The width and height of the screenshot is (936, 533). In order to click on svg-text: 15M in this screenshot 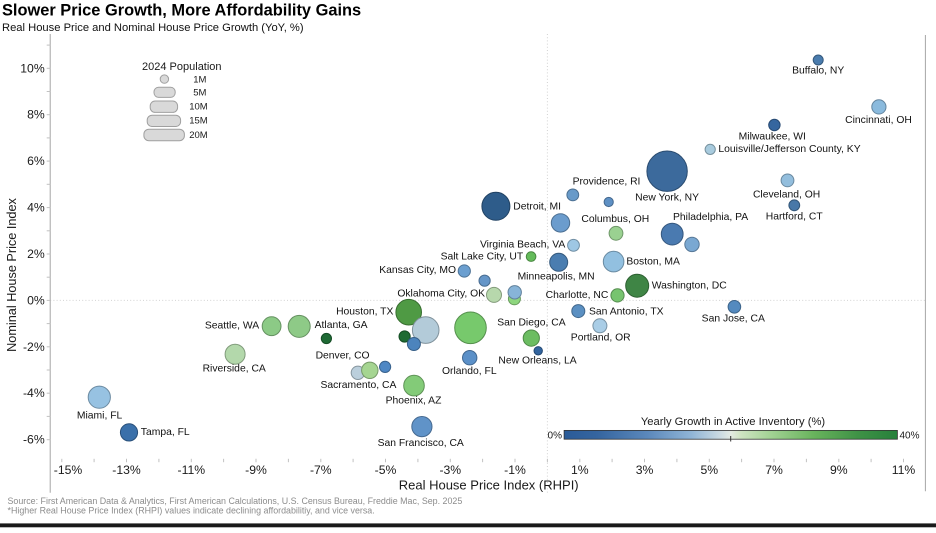, I will do `click(198, 121)`.